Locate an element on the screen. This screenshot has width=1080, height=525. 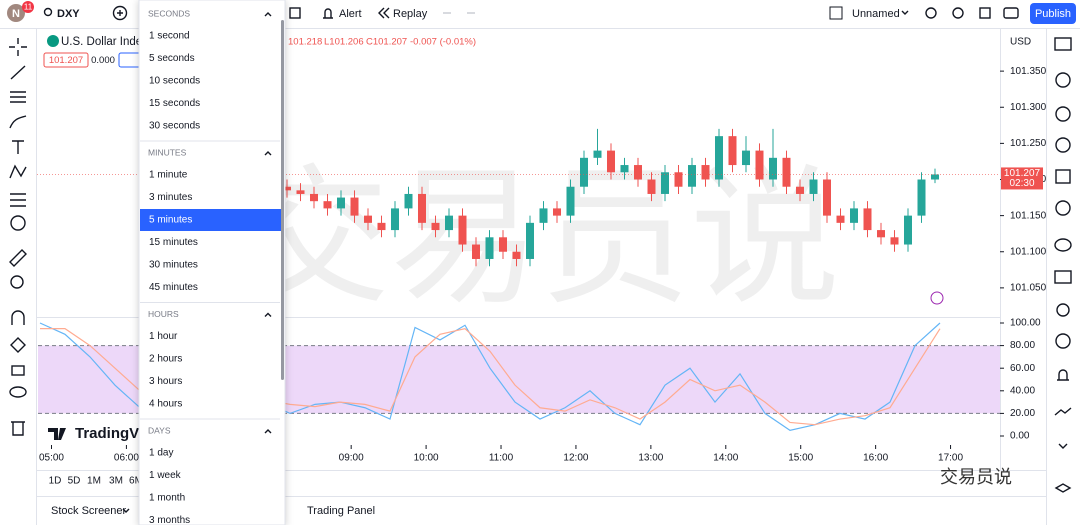
menu-item: 4 hours is located at coordinates (165, 404).